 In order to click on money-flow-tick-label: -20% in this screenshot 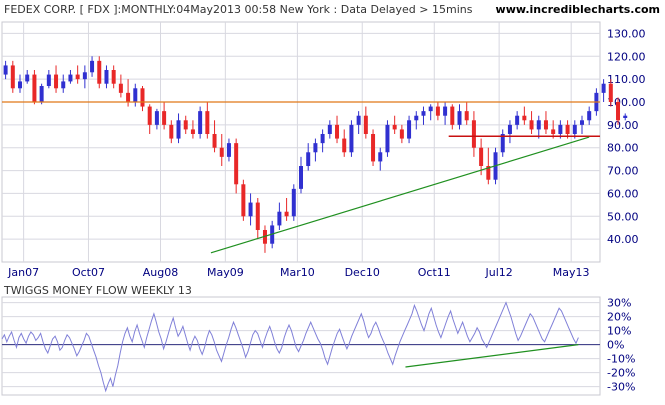, I will do `click(621, 373)`.